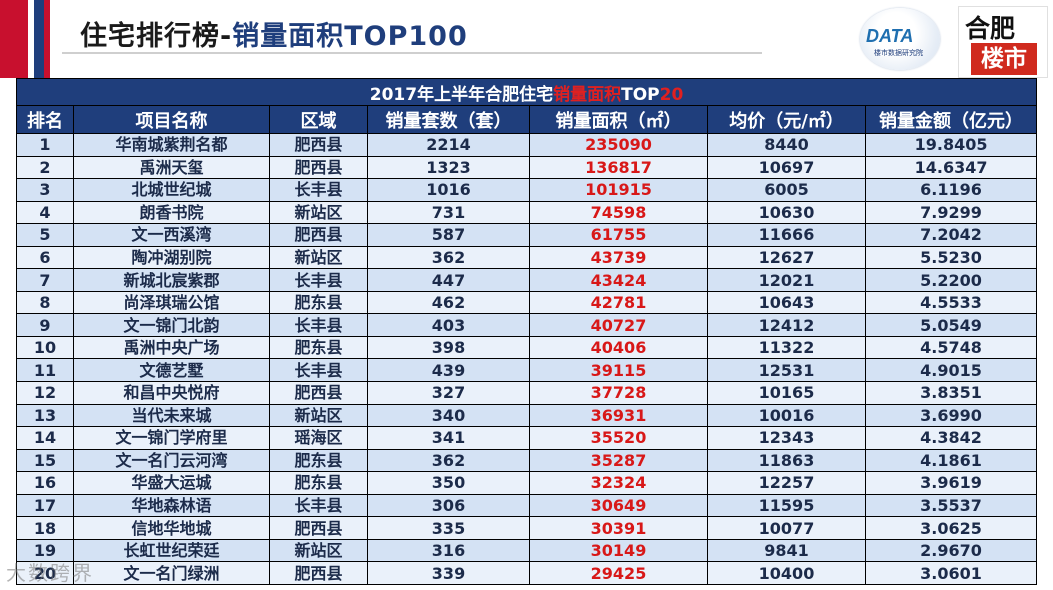 This screenshot has height=590, width=1053. I want to click on price-cell: 10643, so click(786, 302).